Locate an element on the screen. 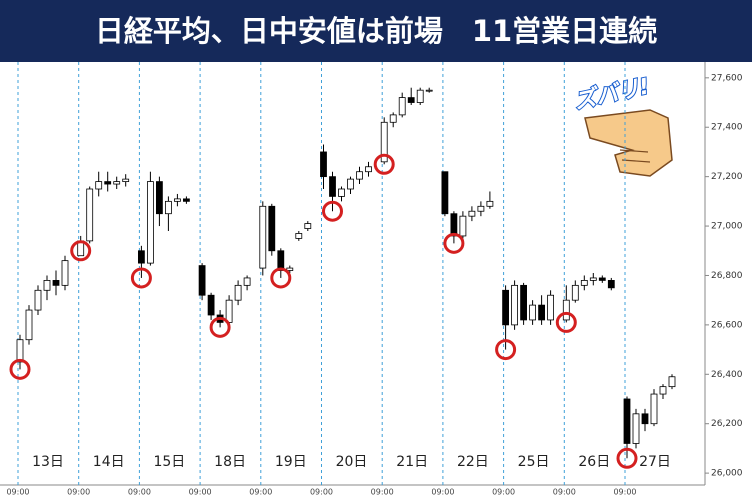 This screenshot has width=752, height=499. badge-text: ズバリ! is located at coordinates (612, 93).